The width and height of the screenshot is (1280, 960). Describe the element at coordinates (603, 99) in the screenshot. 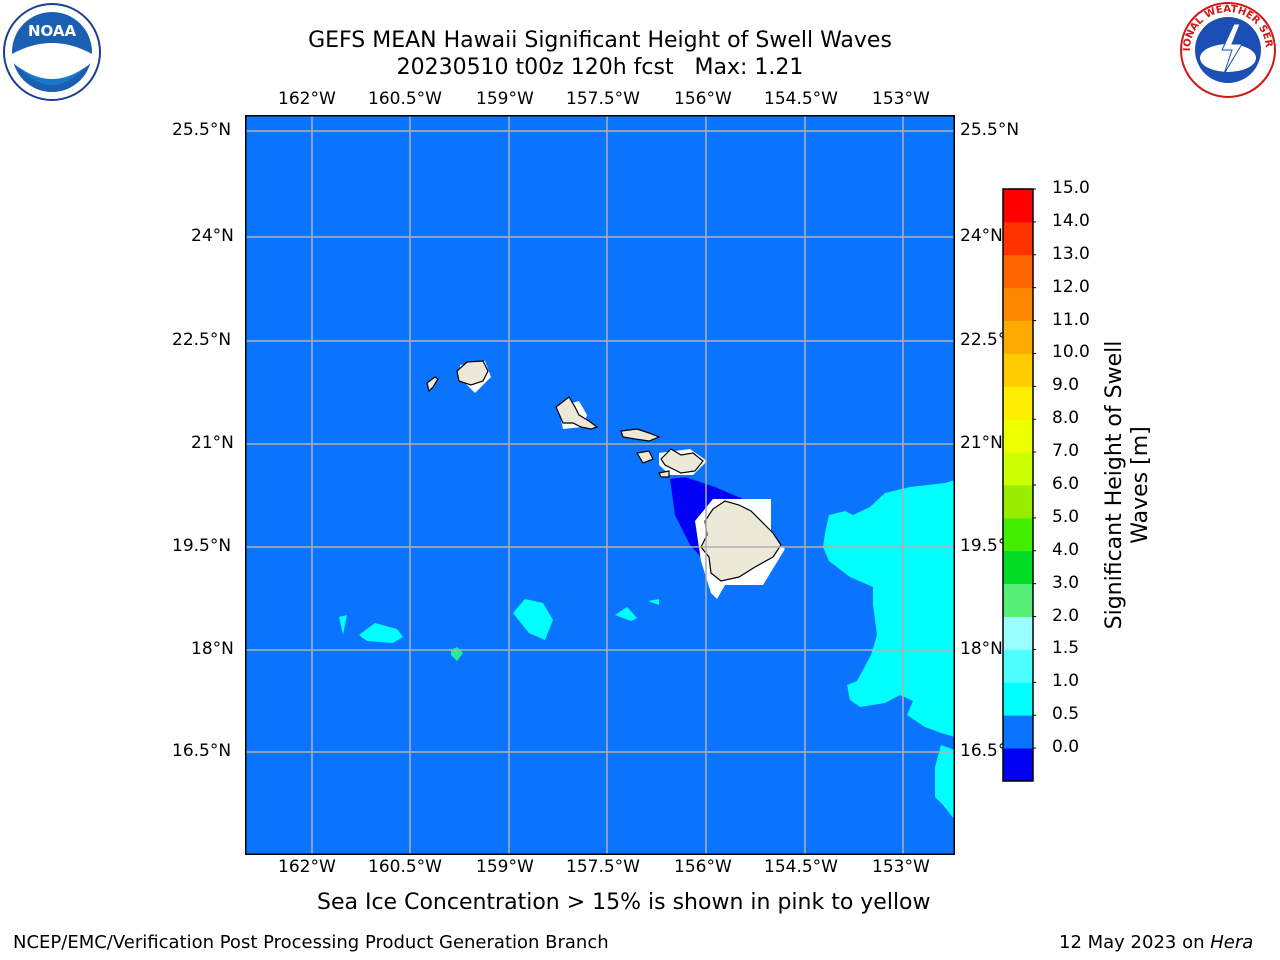

I see `lon-label-top: 157.5°W` at that location.